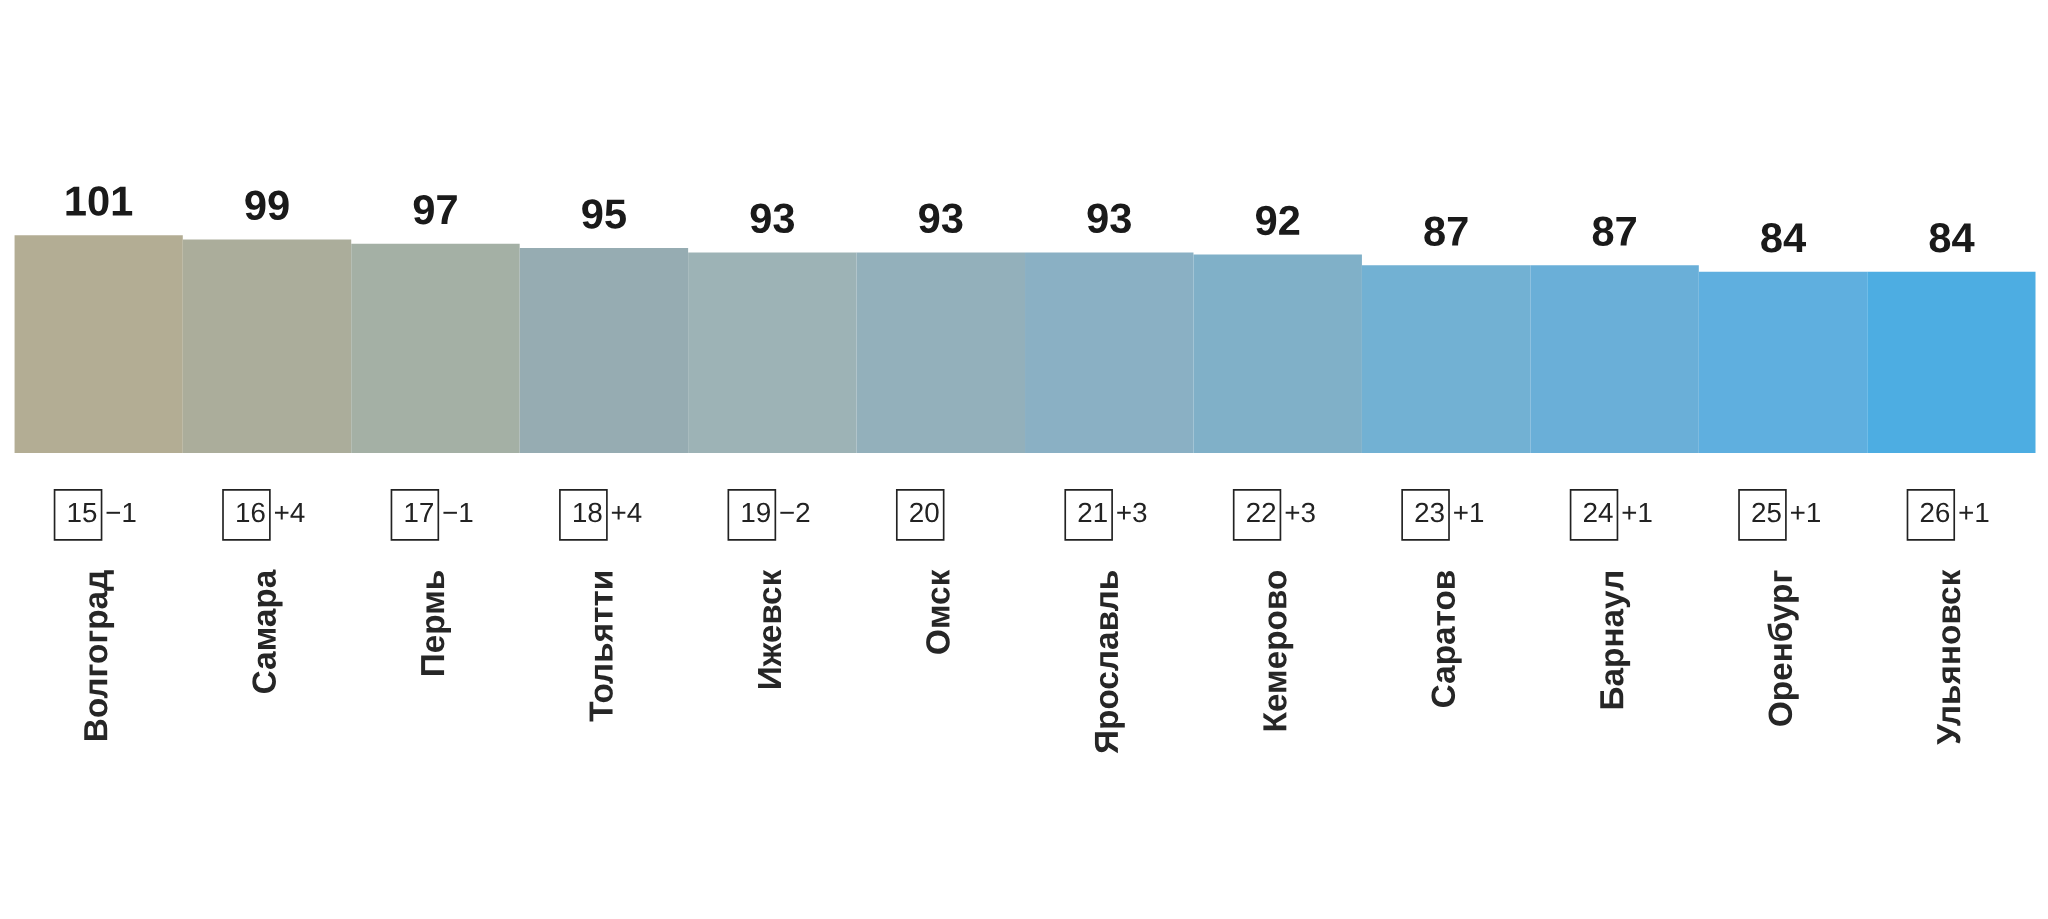  Describe the element at coordinates (601, 647) in the screenshot. I see `x-tick-label: Тольятти` at that location.